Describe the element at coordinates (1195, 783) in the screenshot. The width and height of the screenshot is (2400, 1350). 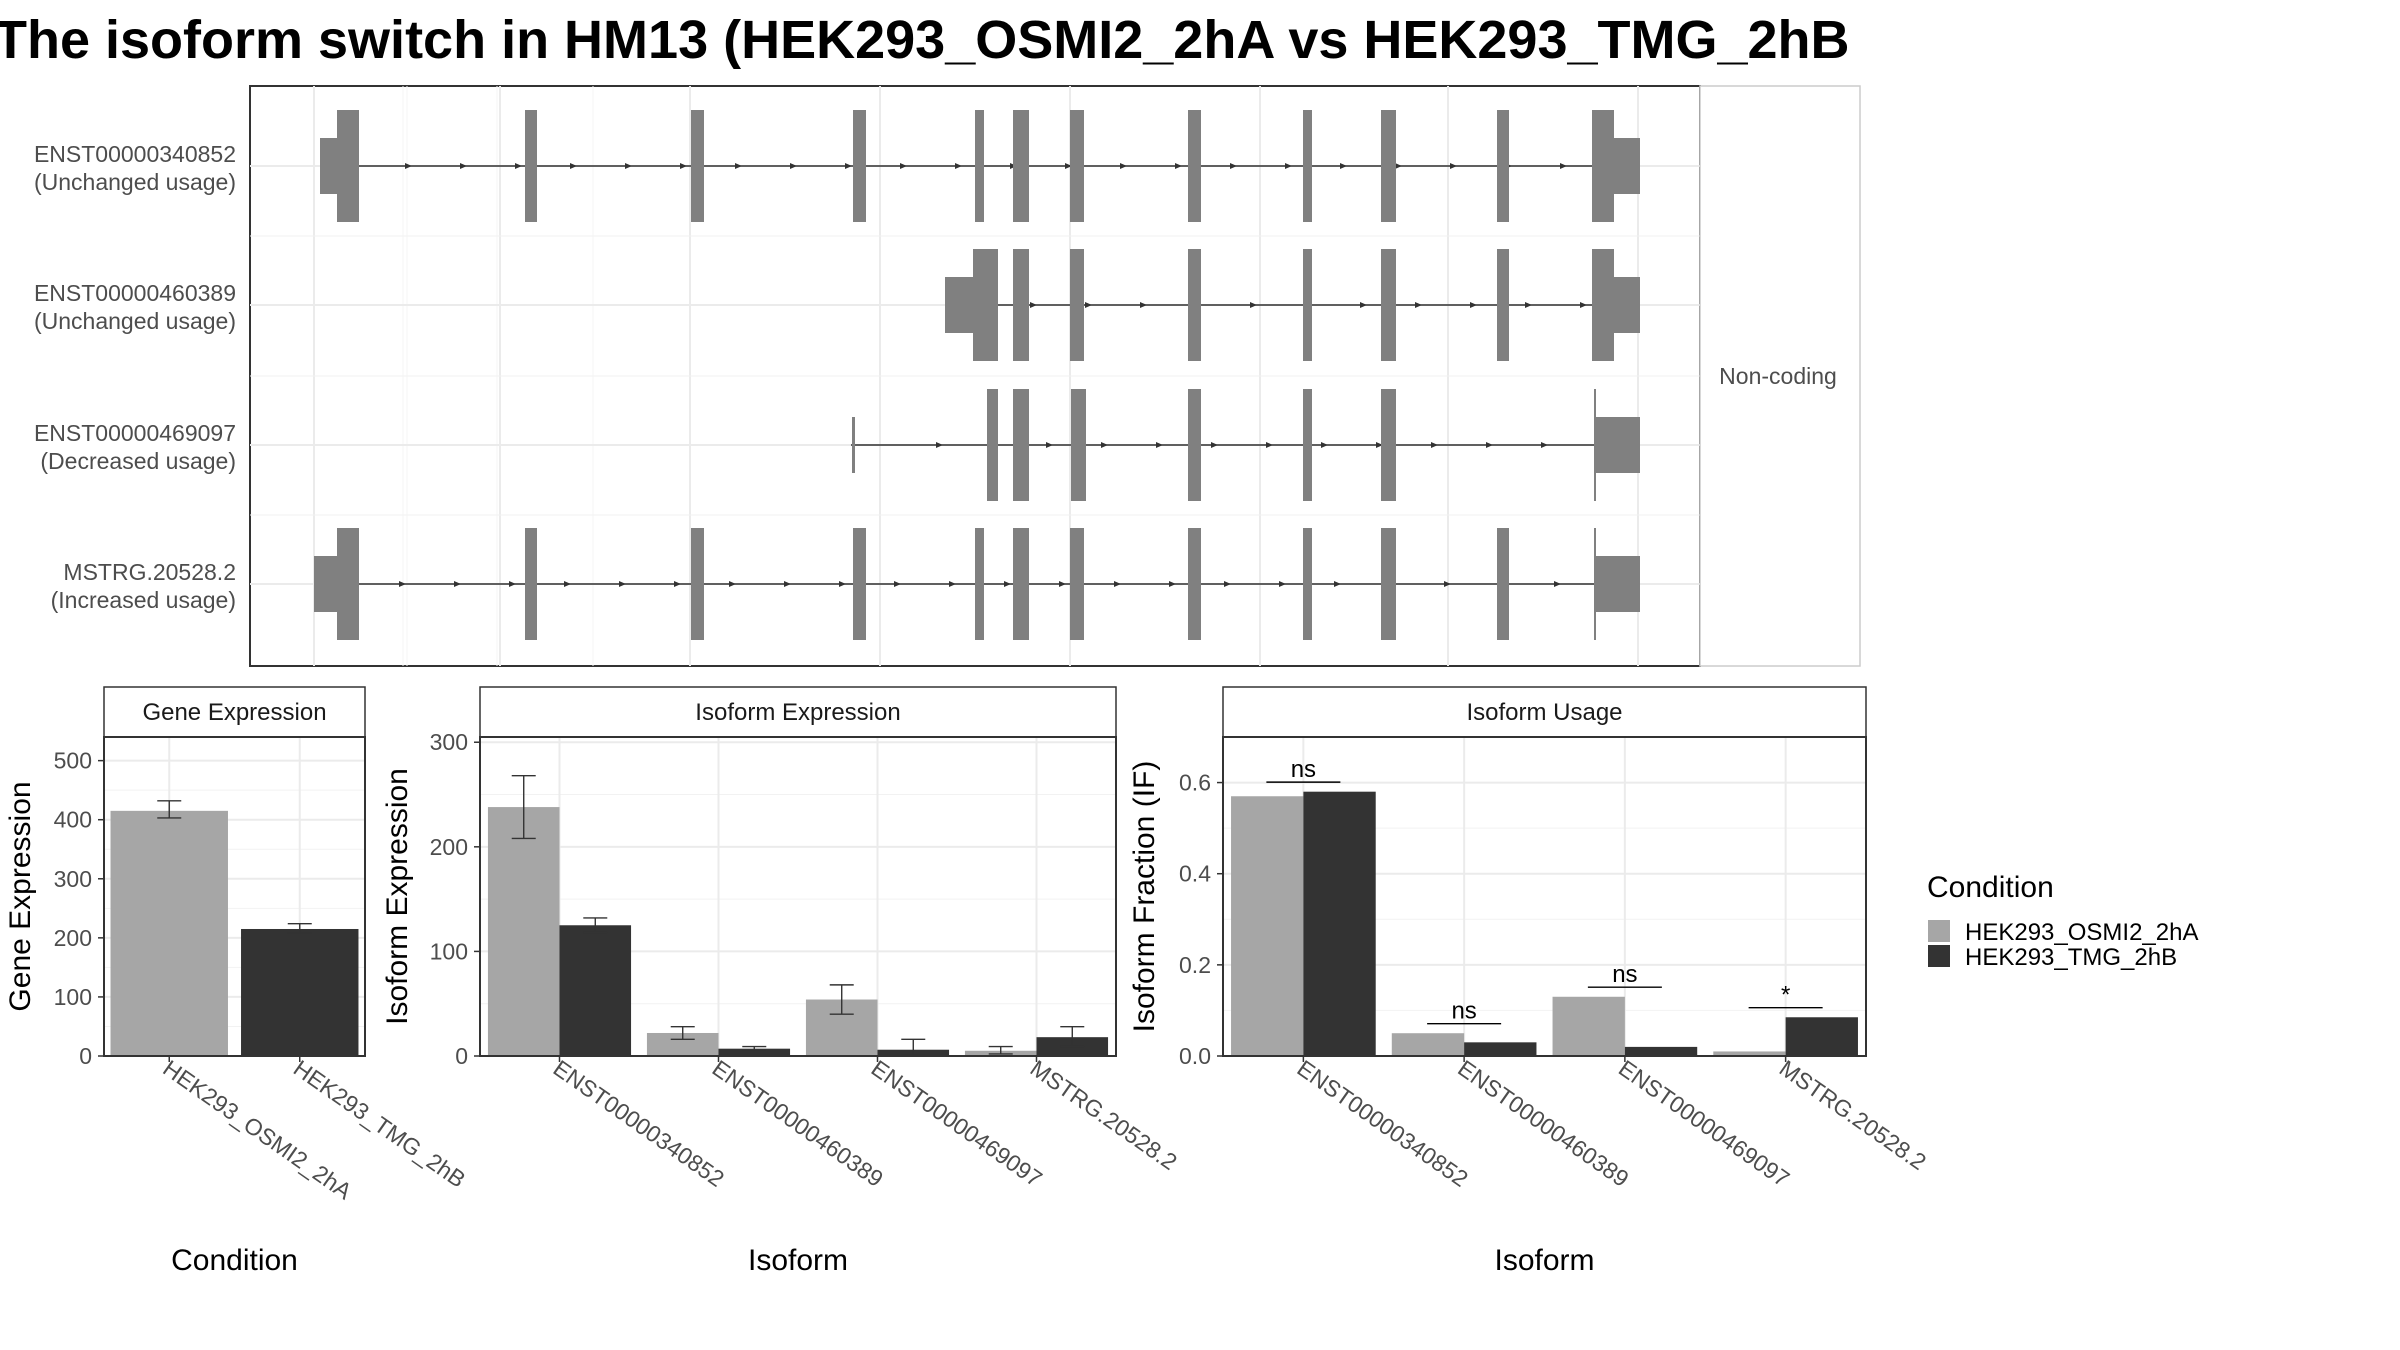
I see `y-tick-label: 0.6` at that location.